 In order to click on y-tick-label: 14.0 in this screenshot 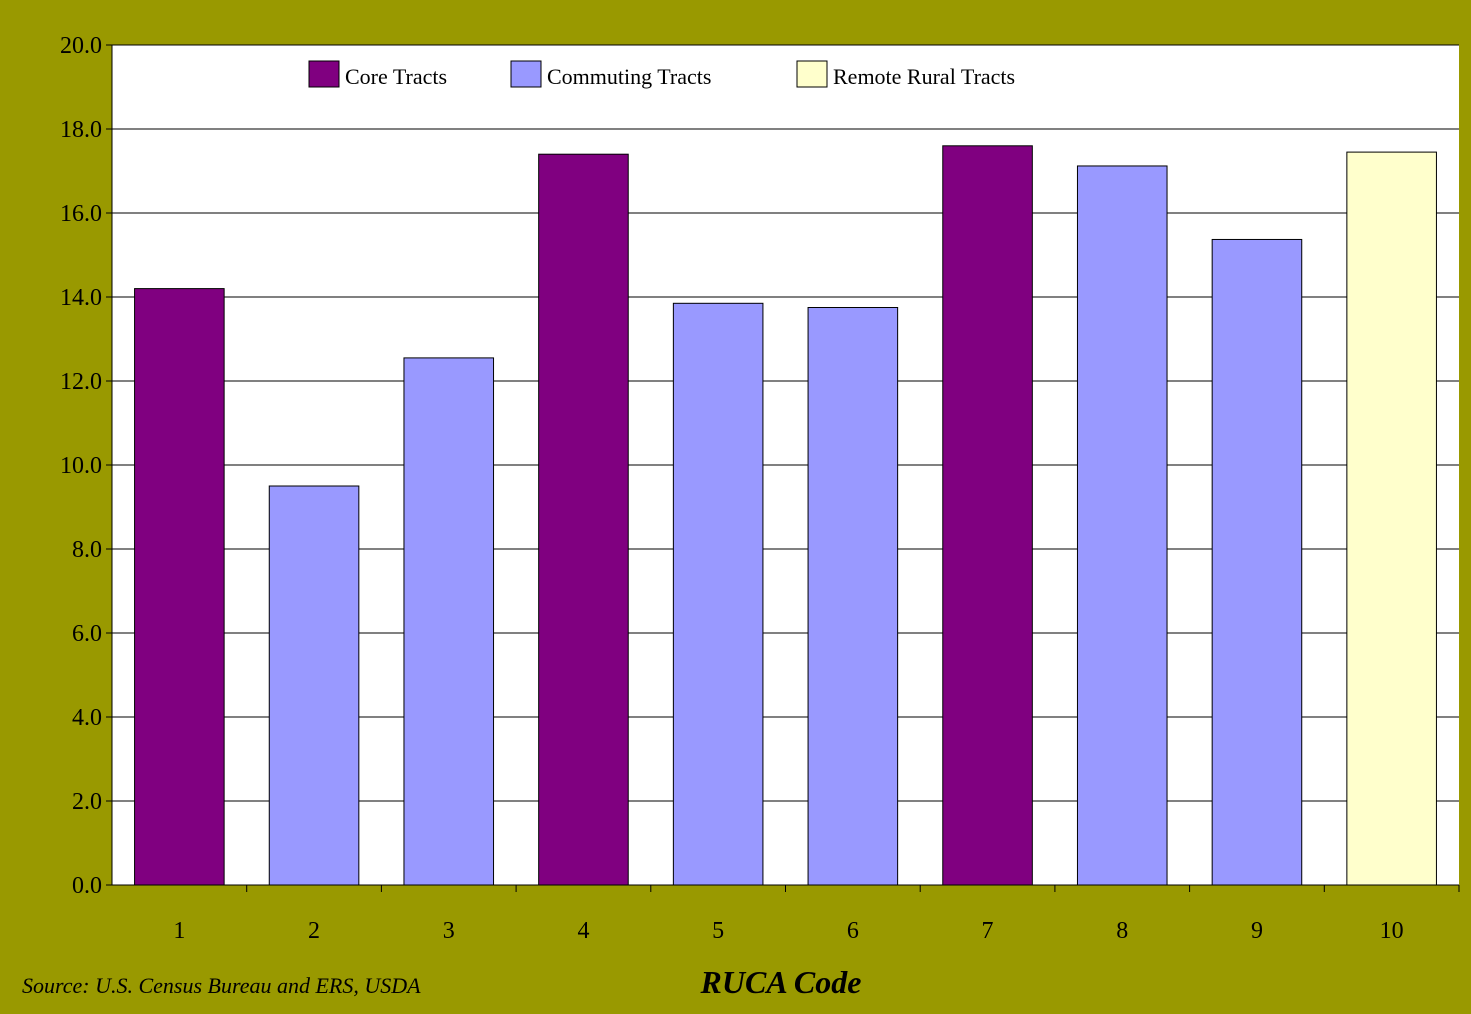, I will do `click(81, 298)`.